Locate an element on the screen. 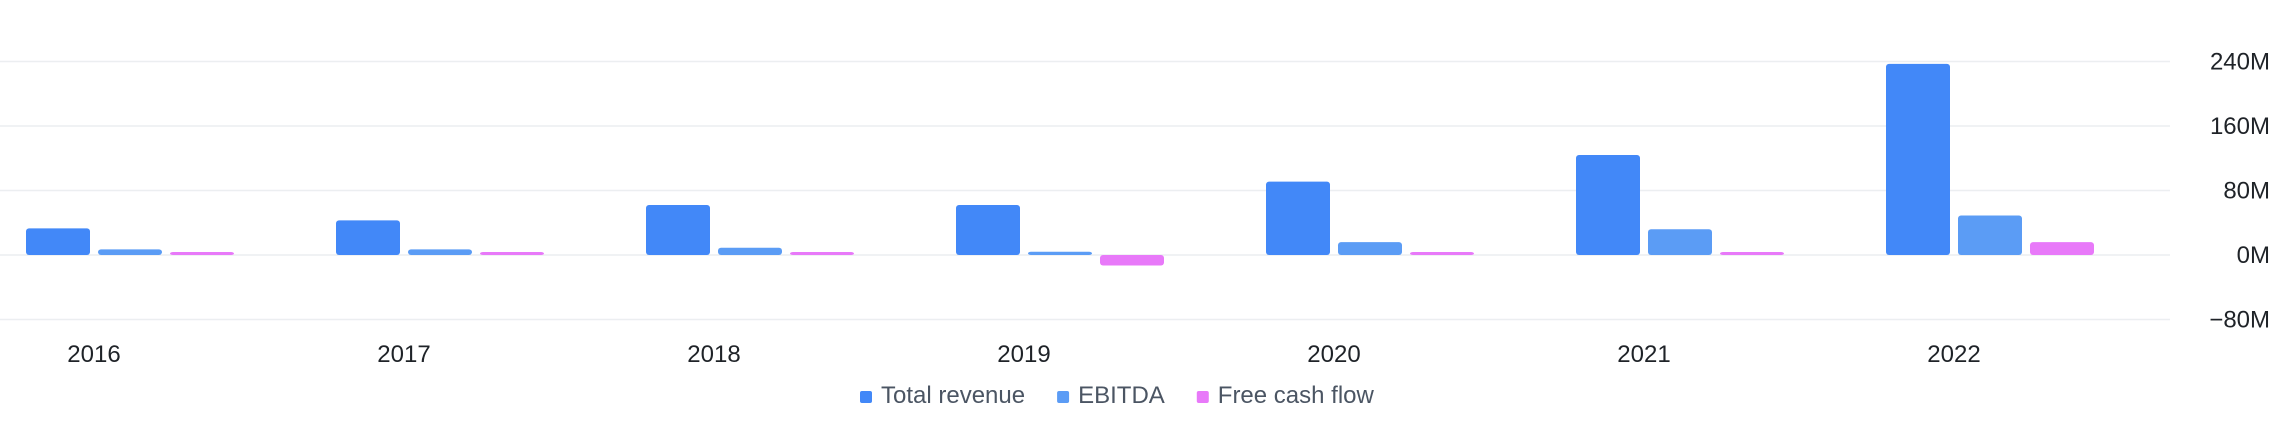 This screenshot has height=432, width=2292. x-axis-ticks: 2016 2017 2018 2019 2020 2021 2022 is located at coordinates (1023, 354).